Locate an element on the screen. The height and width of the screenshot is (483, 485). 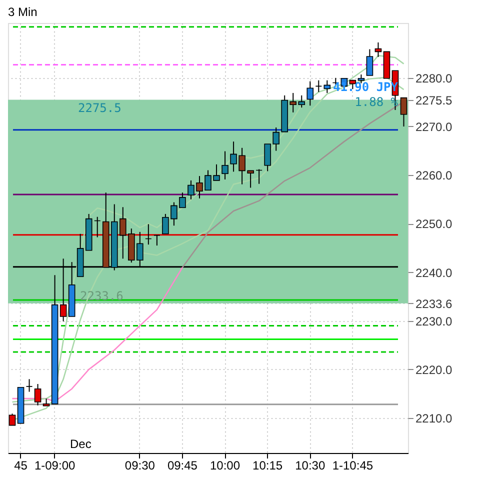
x-tick-label: 09:30 is located at coordinates (140, 465).